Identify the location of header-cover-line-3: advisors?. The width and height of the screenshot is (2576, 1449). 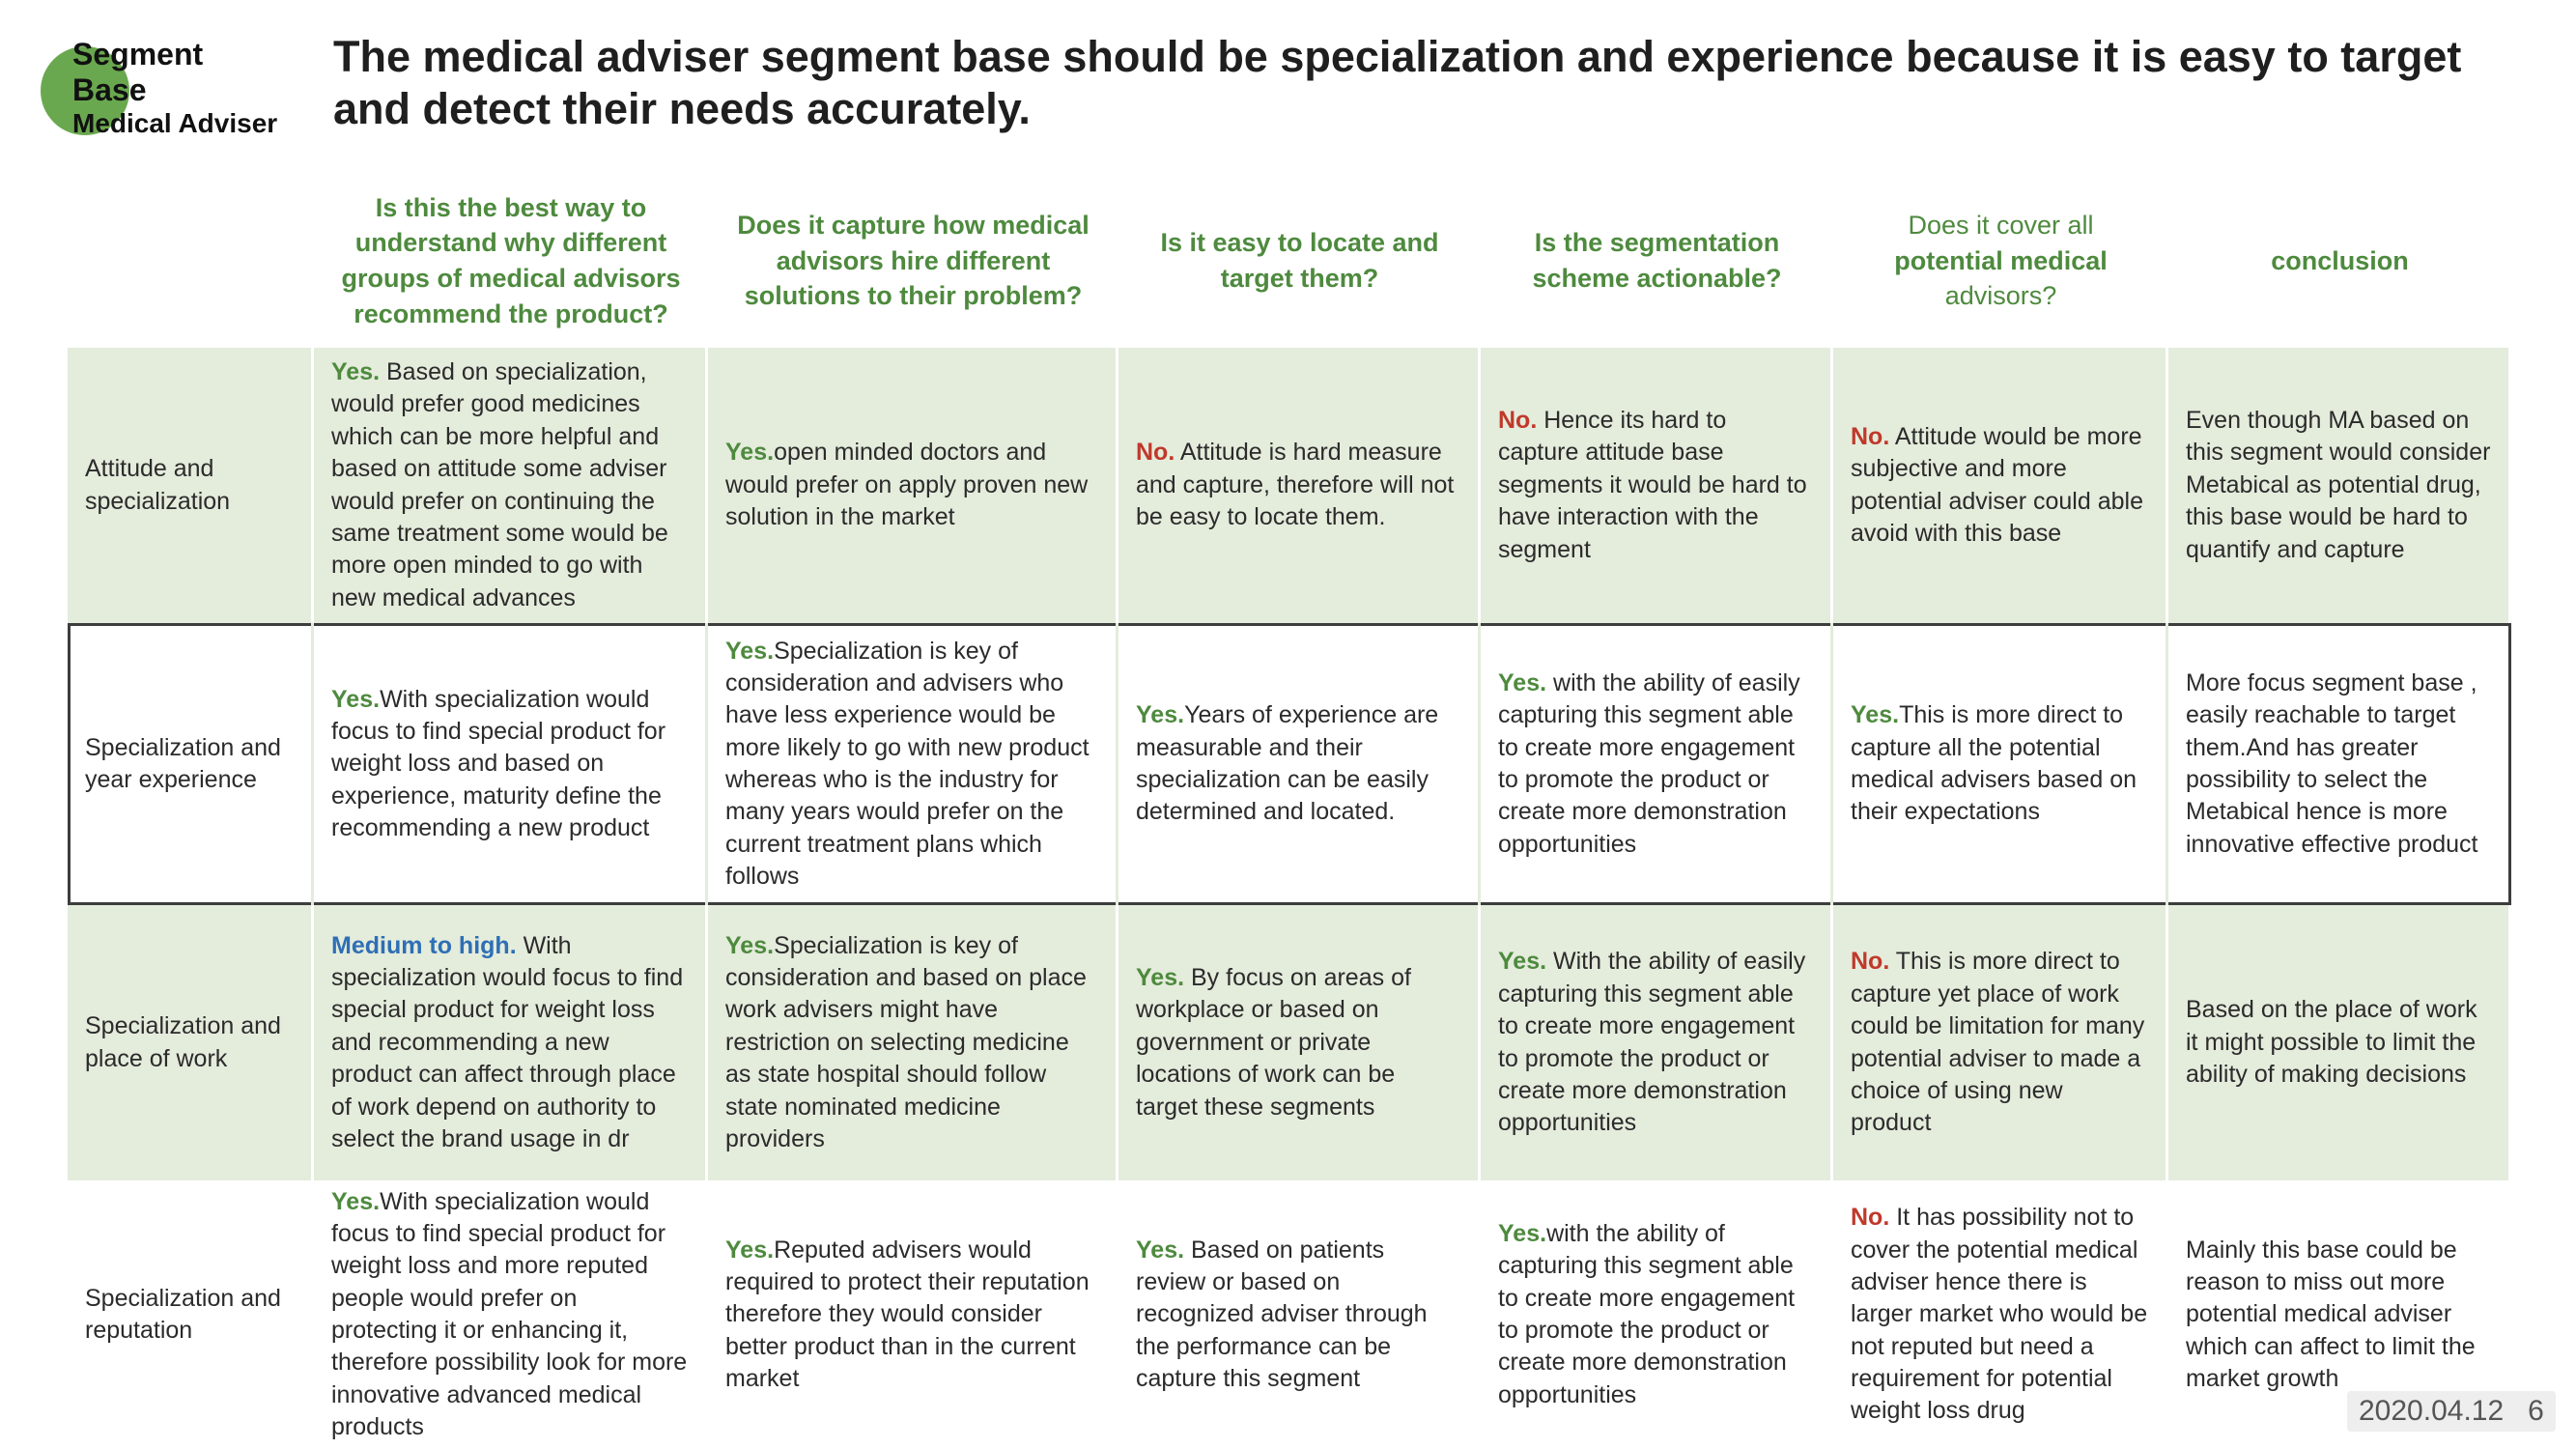
(2000, 296).